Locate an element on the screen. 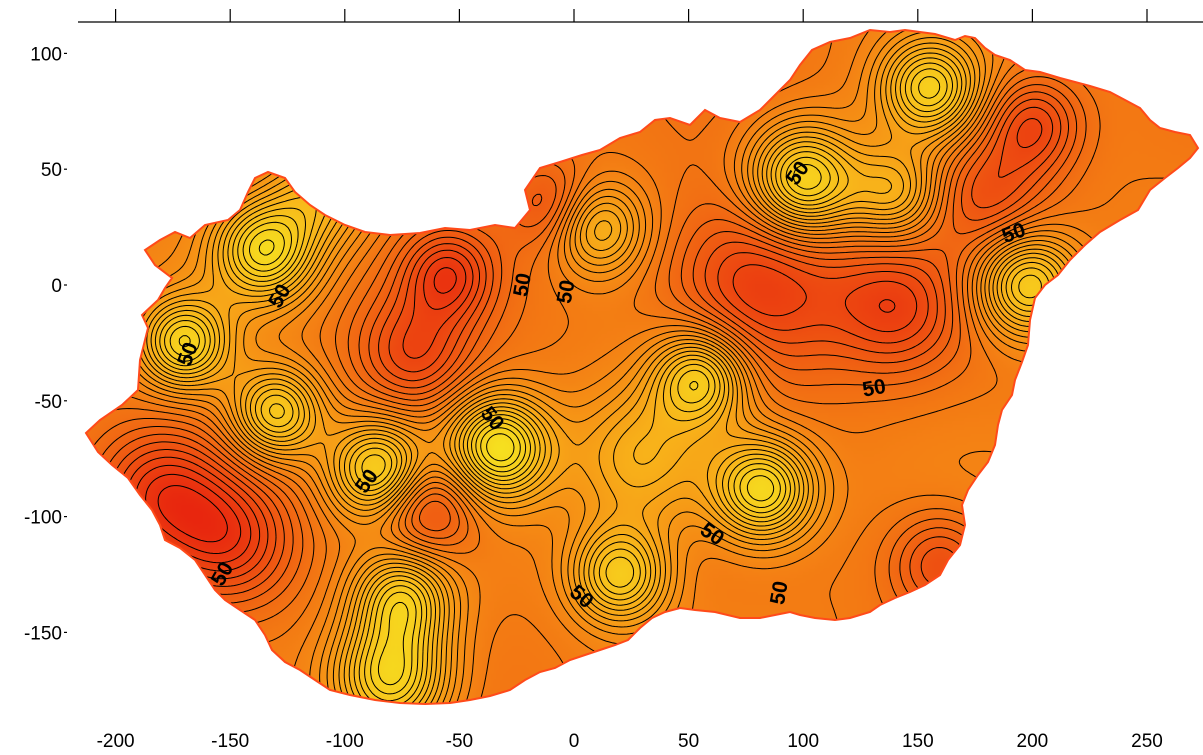  y-tick-label-3: -50 is located at coordinates (48, 402).